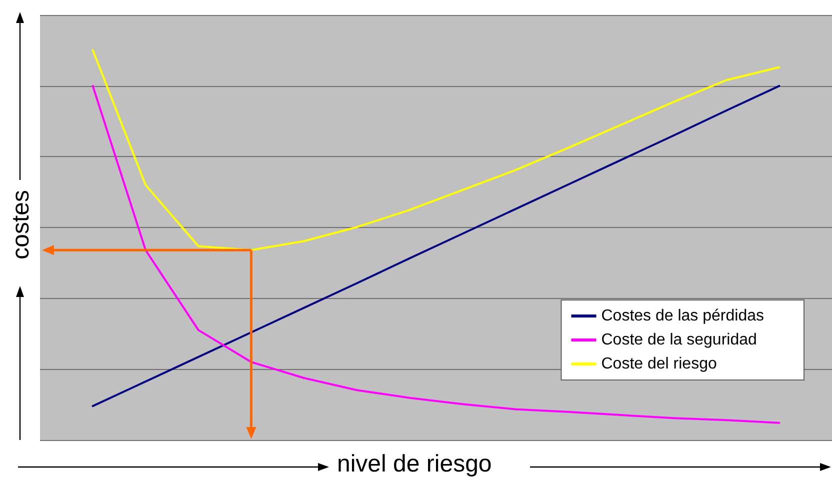  Describe the element at coordinates (414, 464) in the screenshot. I see `x-axis-title: nivel de riesgo` at that location.